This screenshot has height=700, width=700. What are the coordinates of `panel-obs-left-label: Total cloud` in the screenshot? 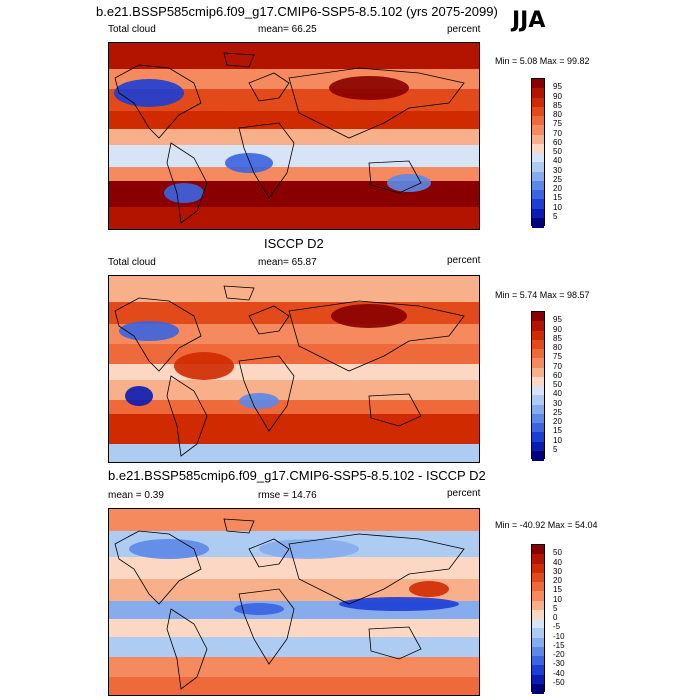 It's located at (132, 262).